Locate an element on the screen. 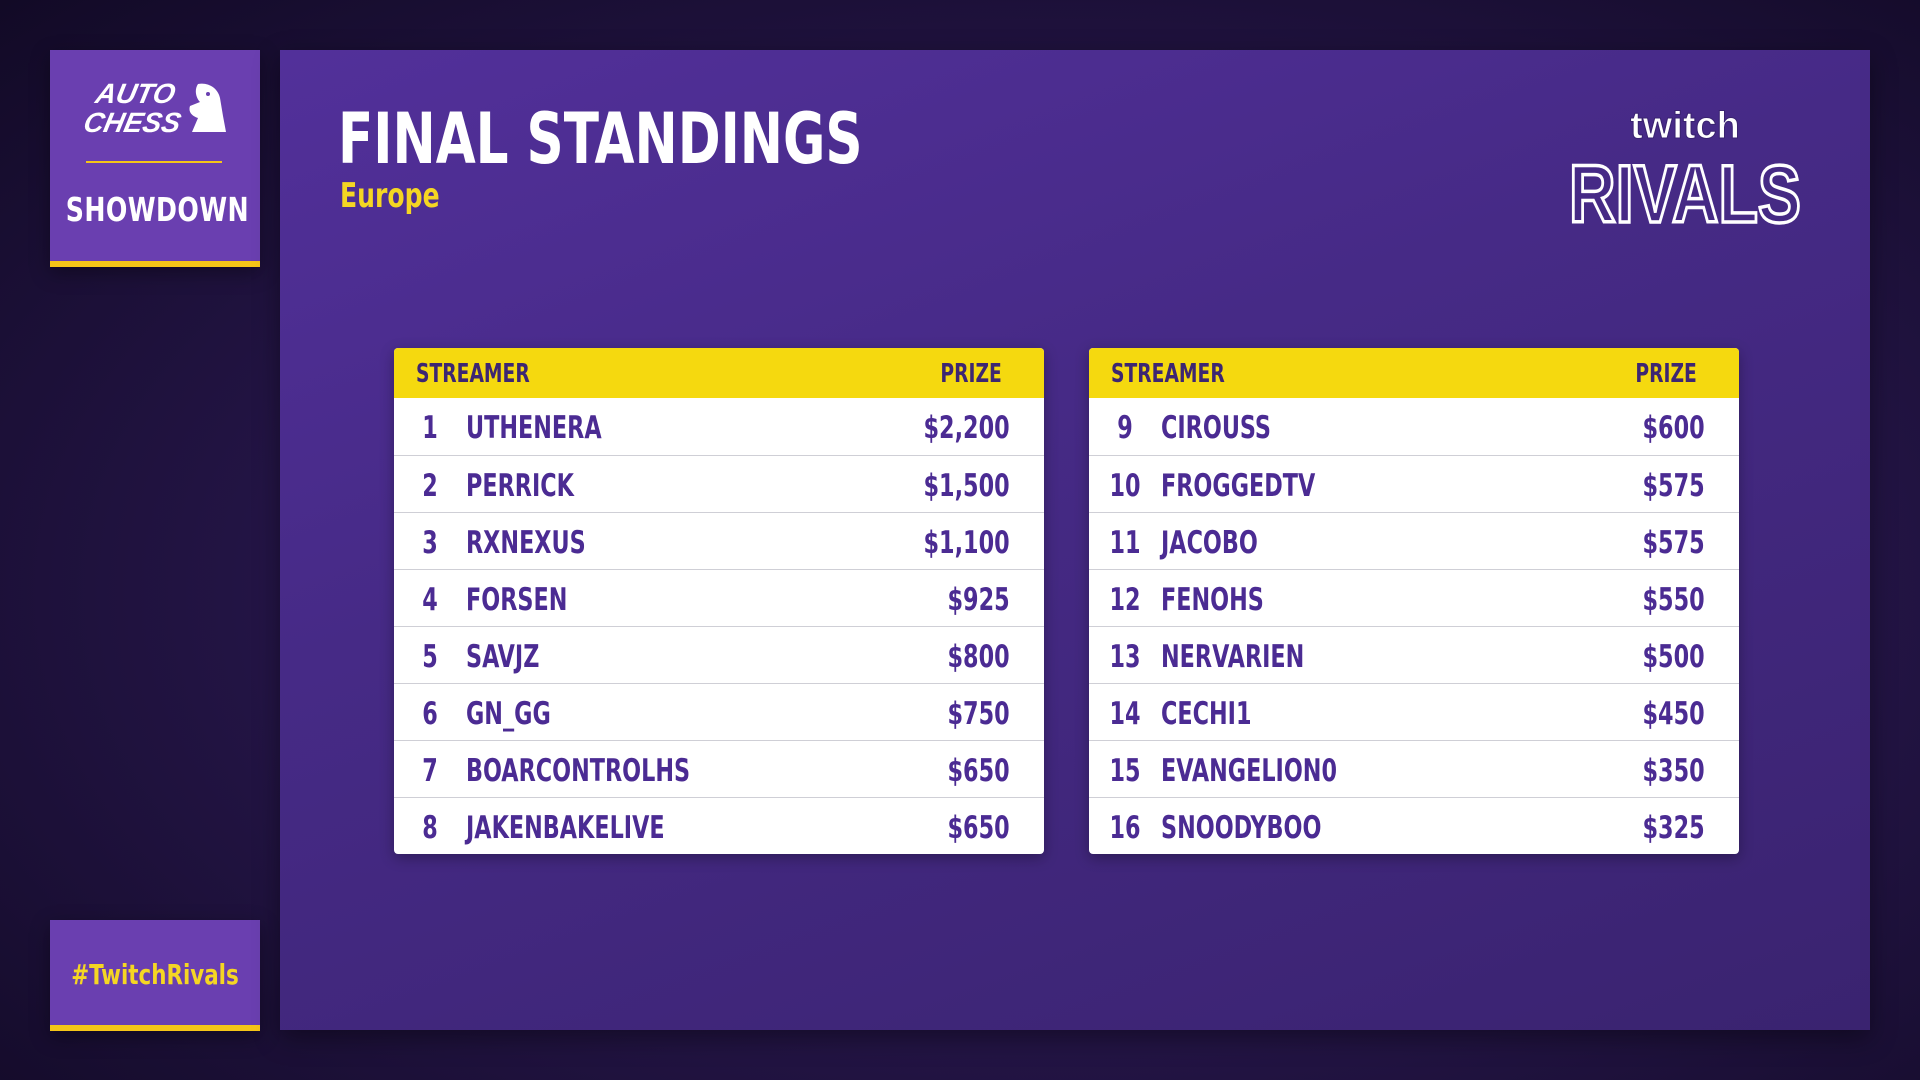  streamer-name: GN_GG is located at coordinates (508, 714).